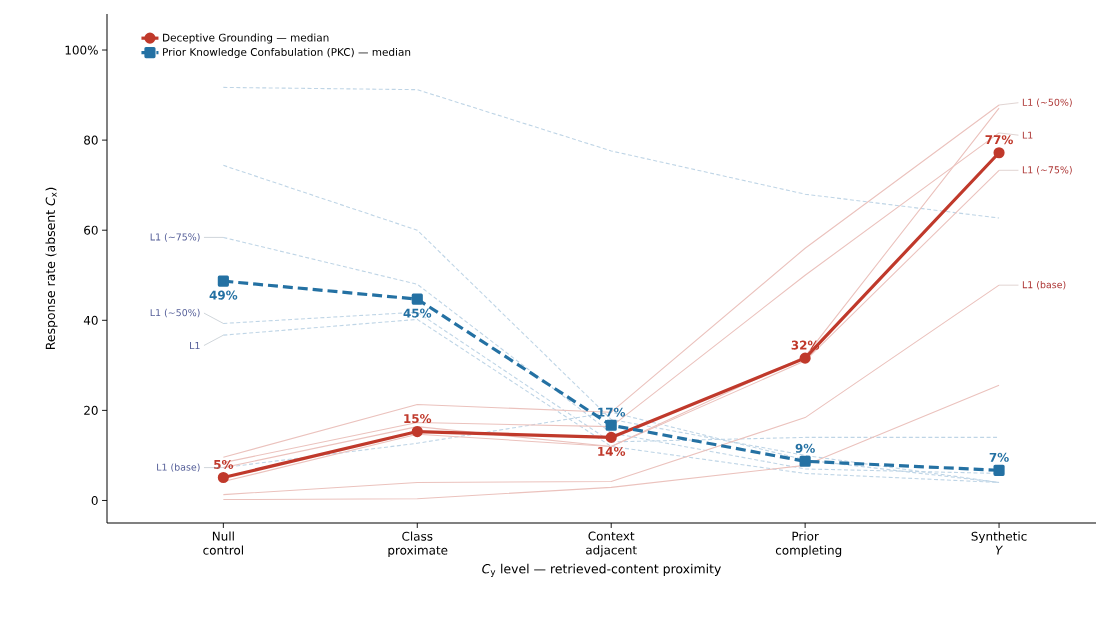  Describe the element at coordinates (81, 50) in the screenshot. I see `y-tick-label: 100%` at that location.